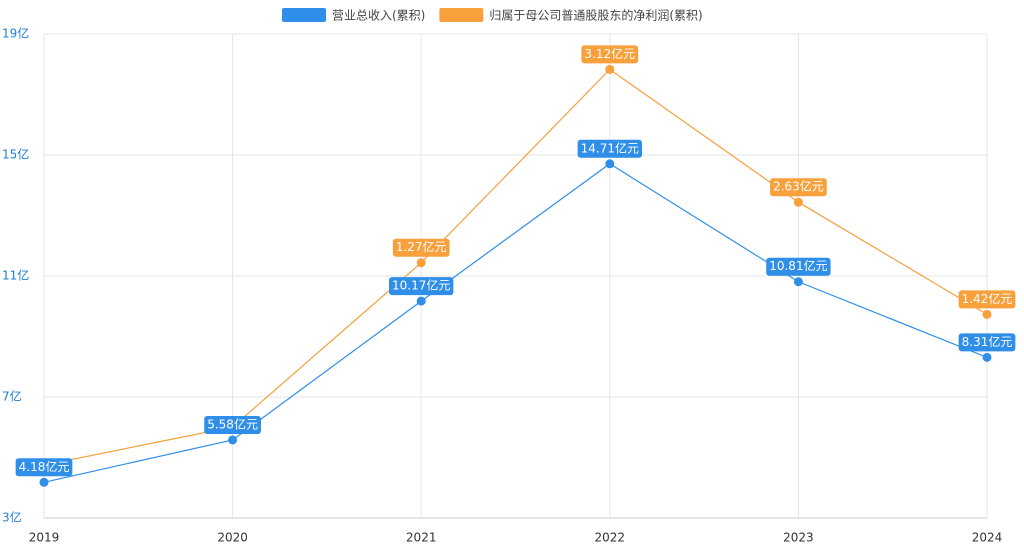  Describe the element at coordinates (421, 538) in the screenshot. I see `x-tick-label: 2021` at that location.